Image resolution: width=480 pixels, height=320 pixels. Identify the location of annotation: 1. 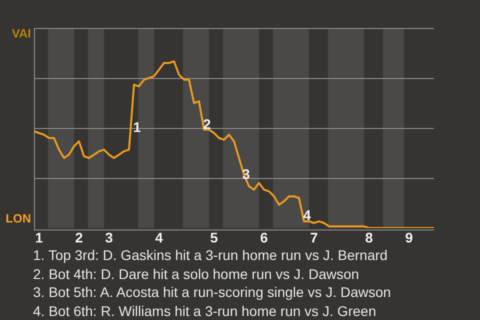
(137, 126).